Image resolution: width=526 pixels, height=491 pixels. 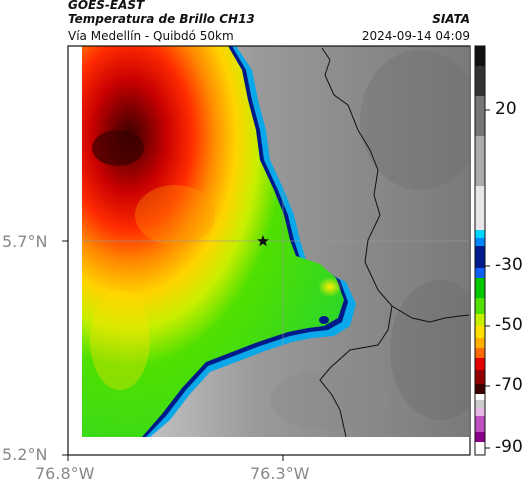 What do you see at coordinates (509, 325) in the screenshot?
I see `colorbar-label-minus50: -50` at bounding box center [509, 325].